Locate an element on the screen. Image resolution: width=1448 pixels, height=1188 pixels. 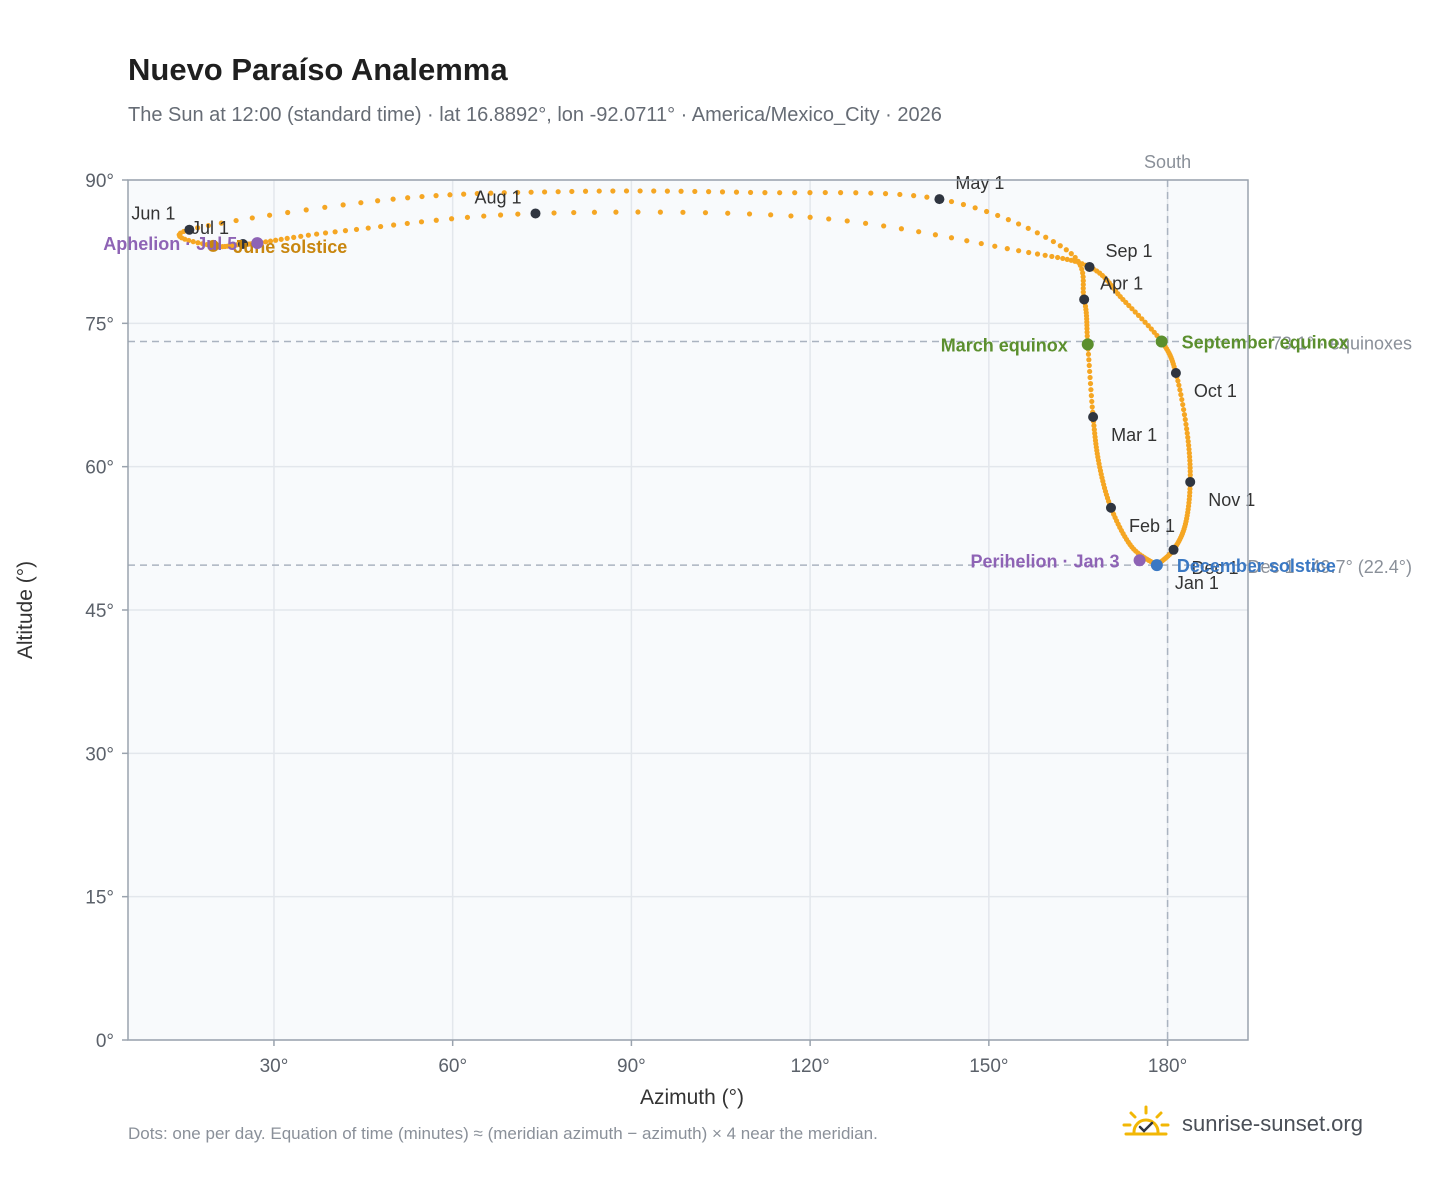
reference-line-label: Dec 1 · 49.7° (22.4°) is located at coordinates (1330, 567).